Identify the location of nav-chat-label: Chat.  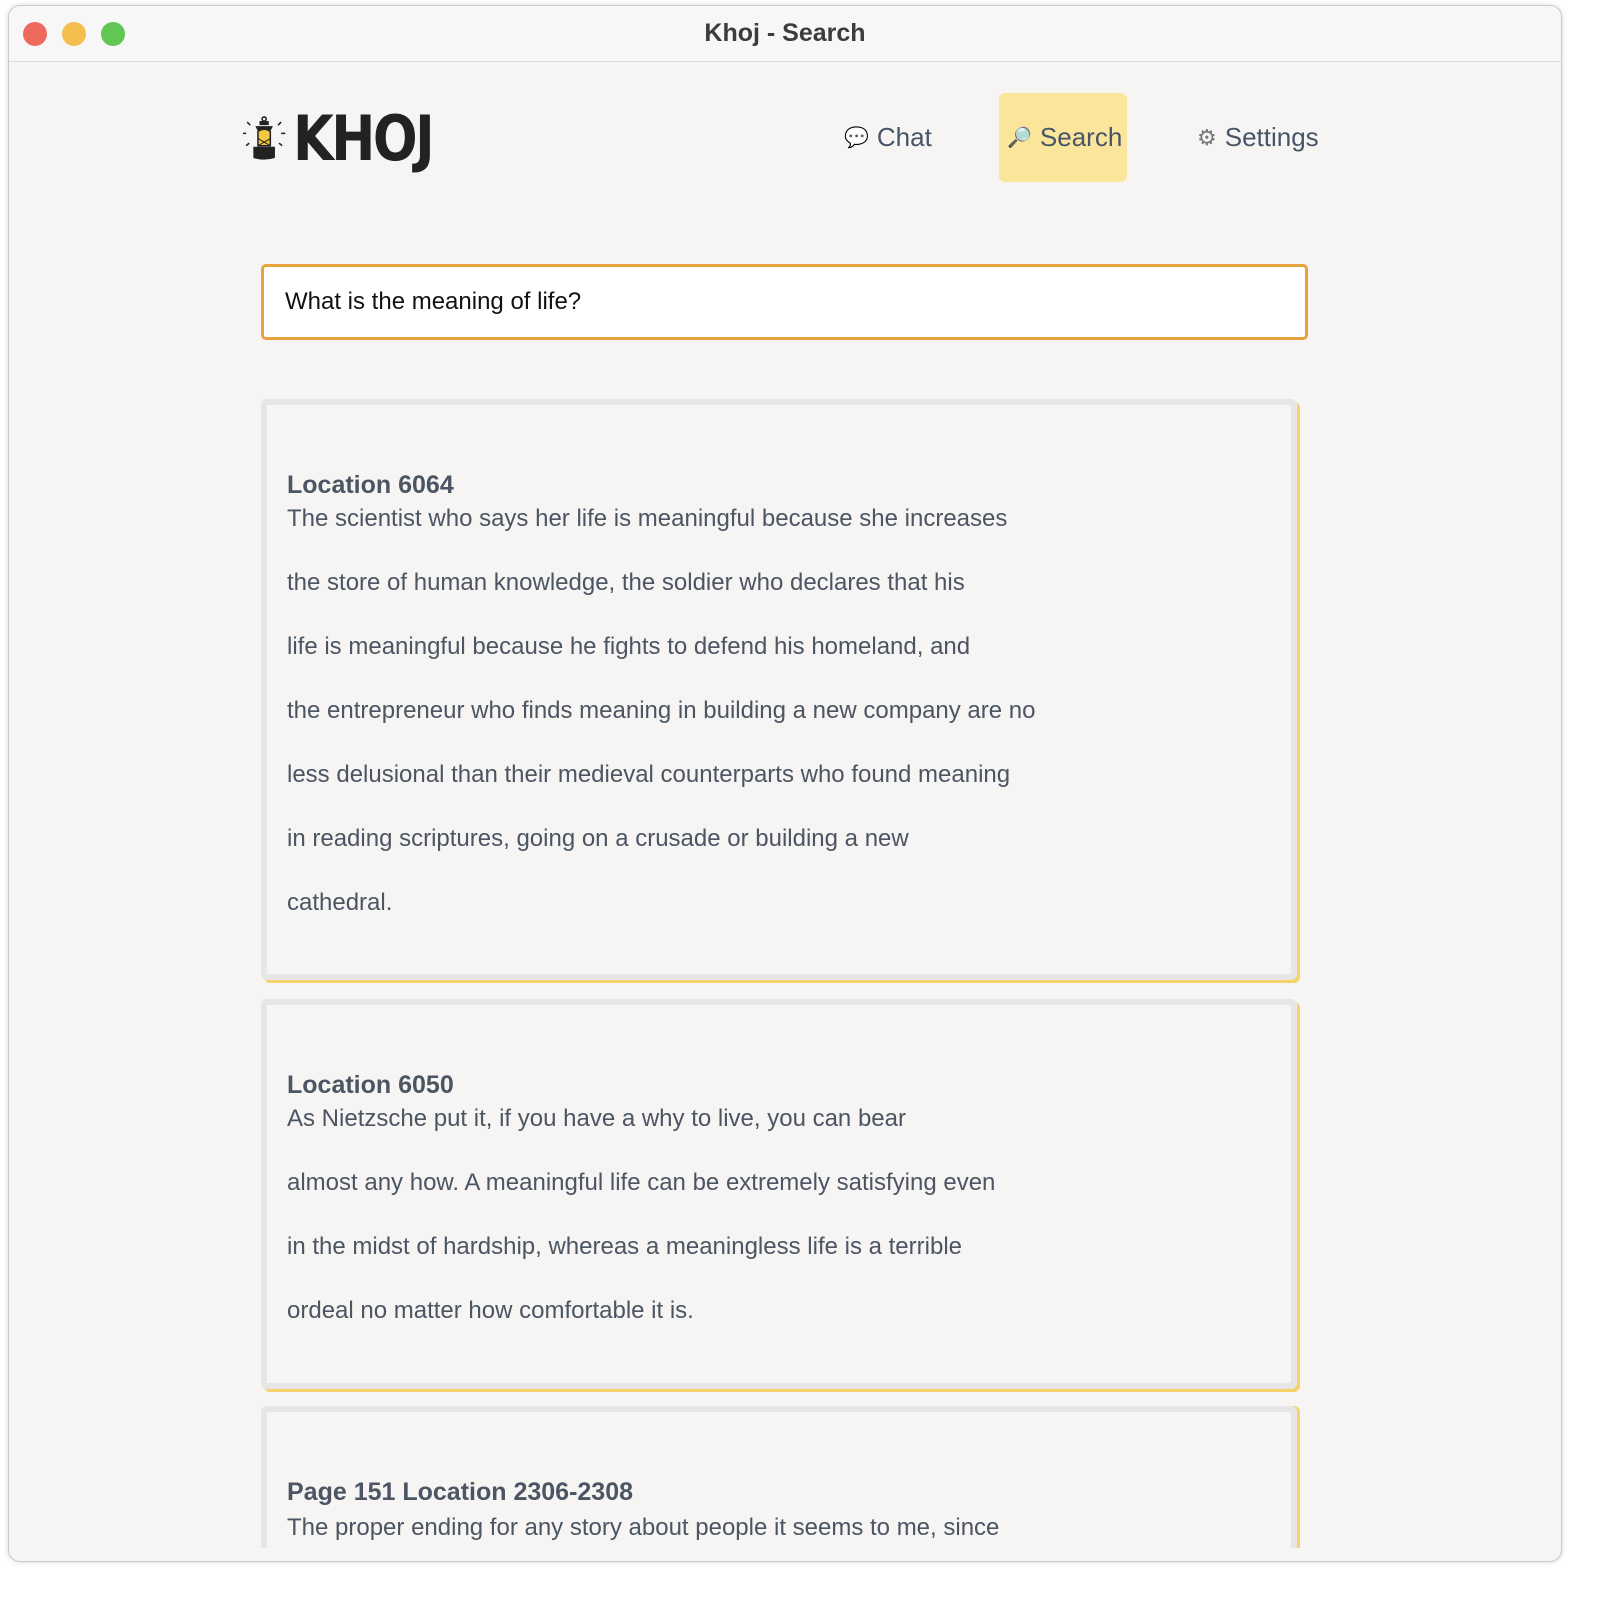
(904, 137).